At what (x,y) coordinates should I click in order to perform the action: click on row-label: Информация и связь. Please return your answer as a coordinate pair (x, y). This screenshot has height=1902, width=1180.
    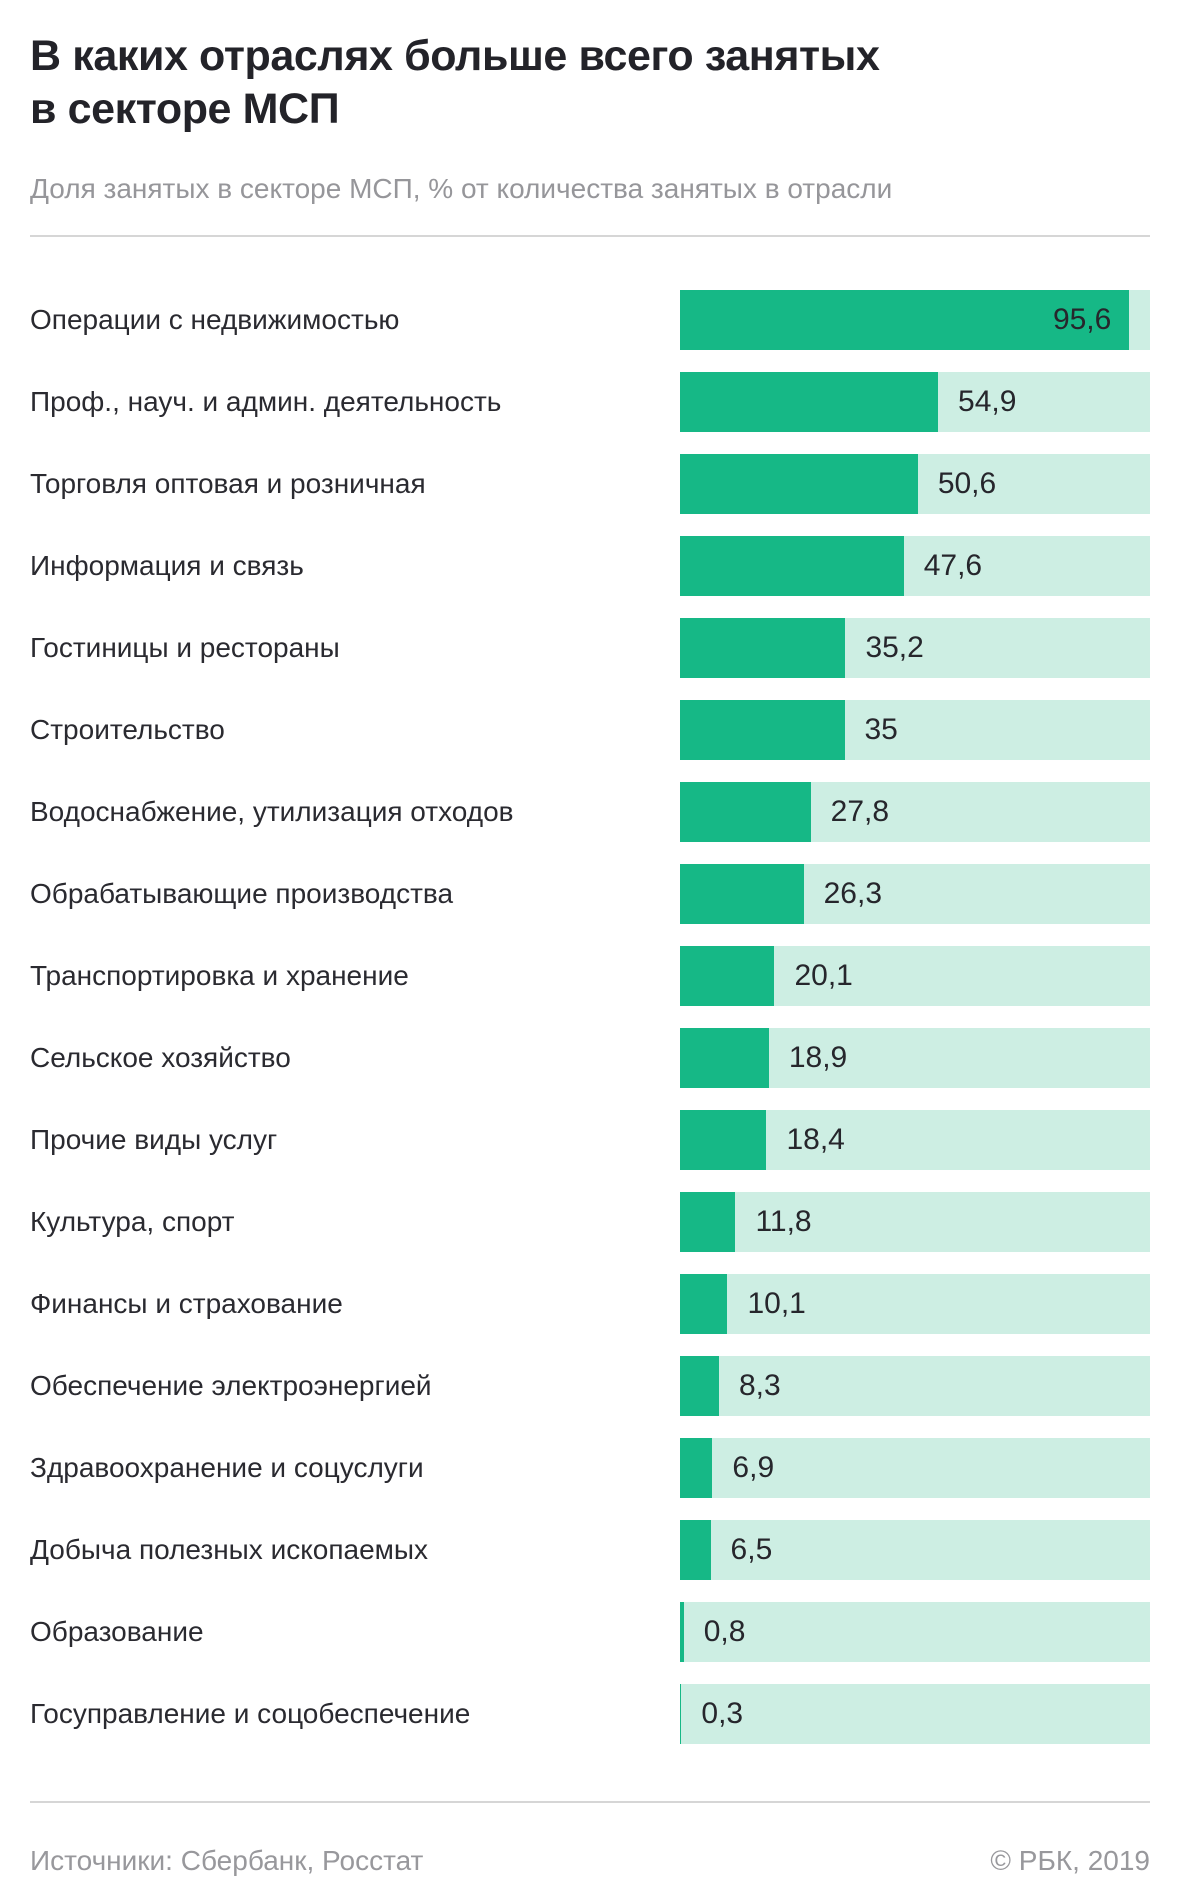
    Looking at the image, I should click on (167, 566).